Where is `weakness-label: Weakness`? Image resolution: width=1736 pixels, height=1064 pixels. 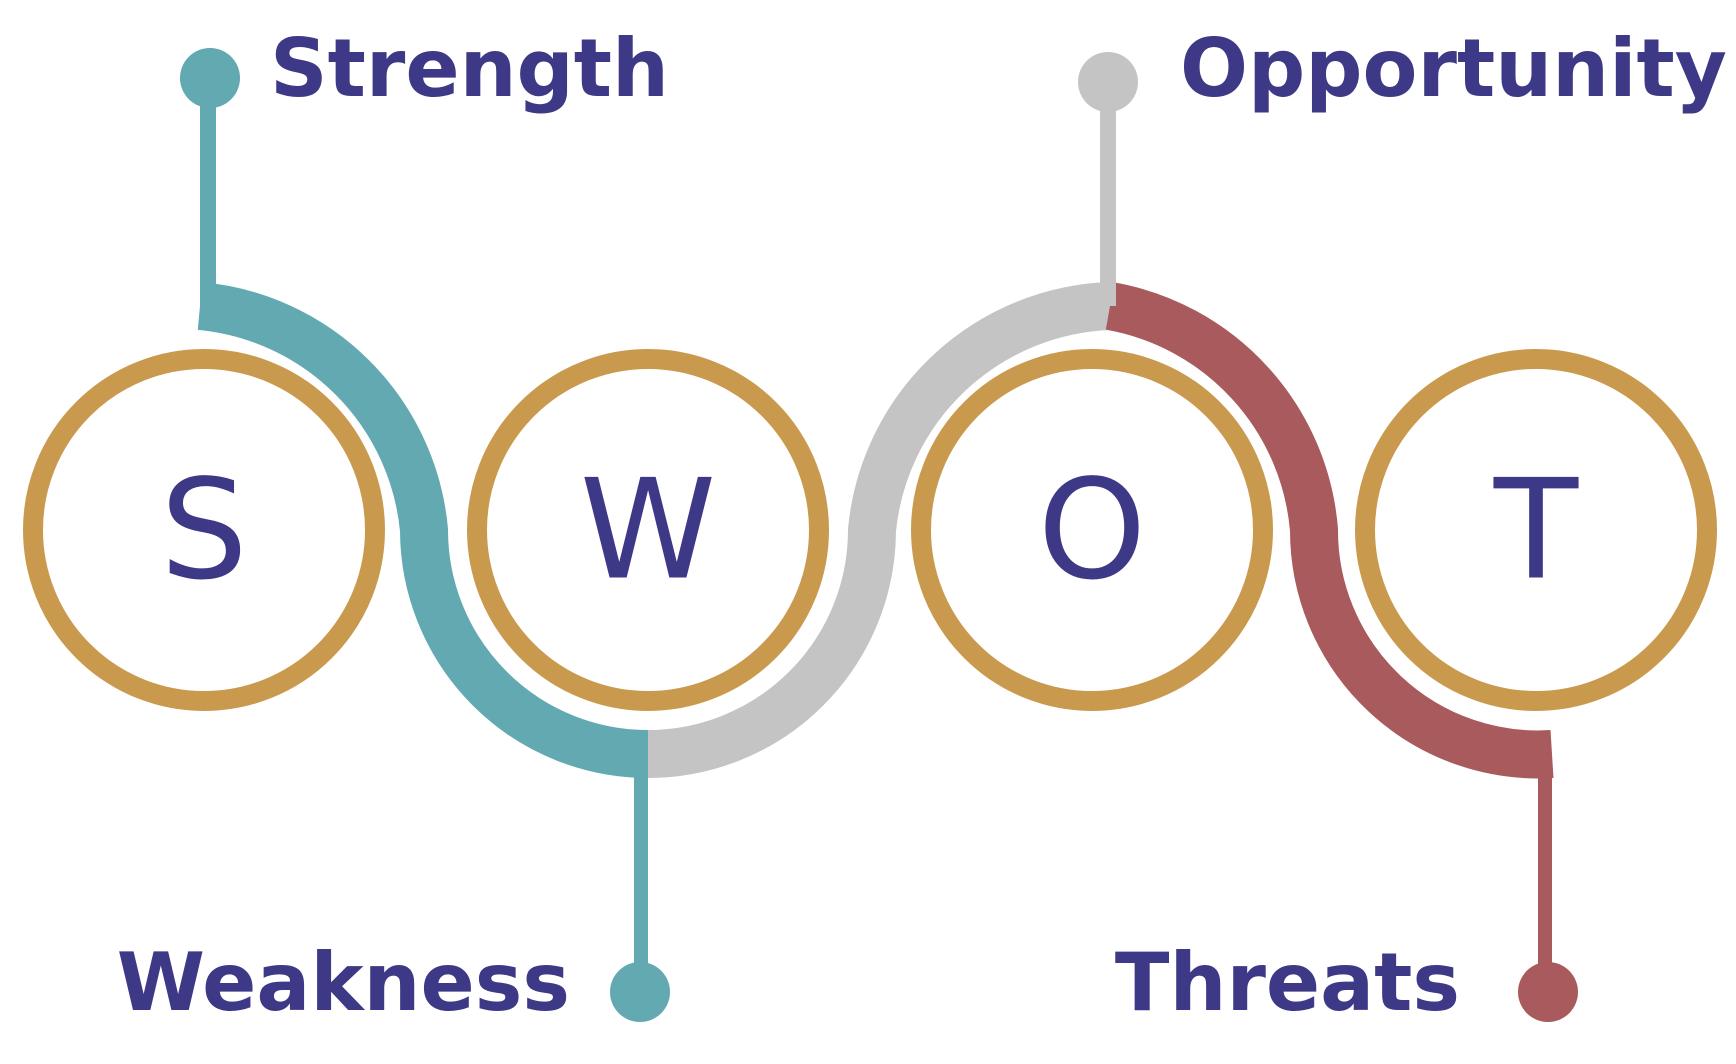 weakness-label: Weakness is located at coordinates (343, 982).